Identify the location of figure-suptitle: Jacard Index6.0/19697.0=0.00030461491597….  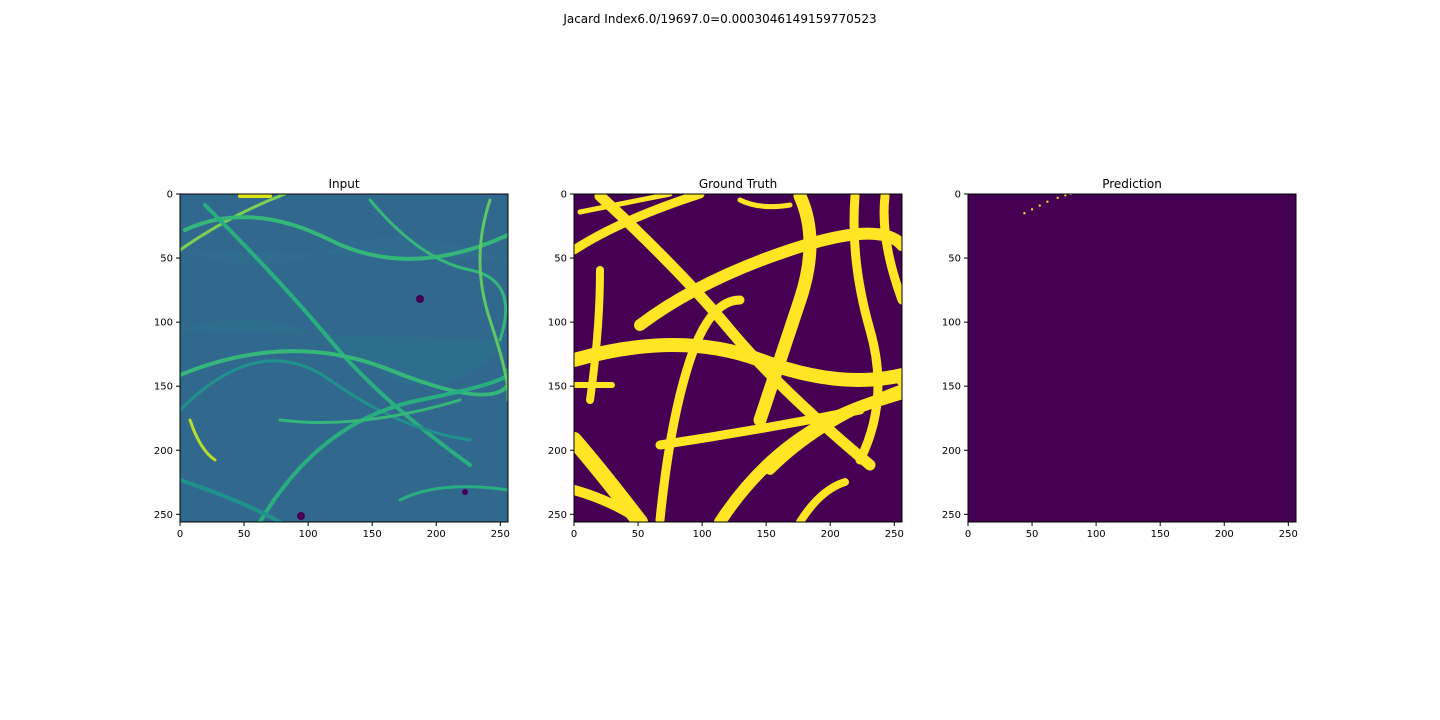
(720, 19).